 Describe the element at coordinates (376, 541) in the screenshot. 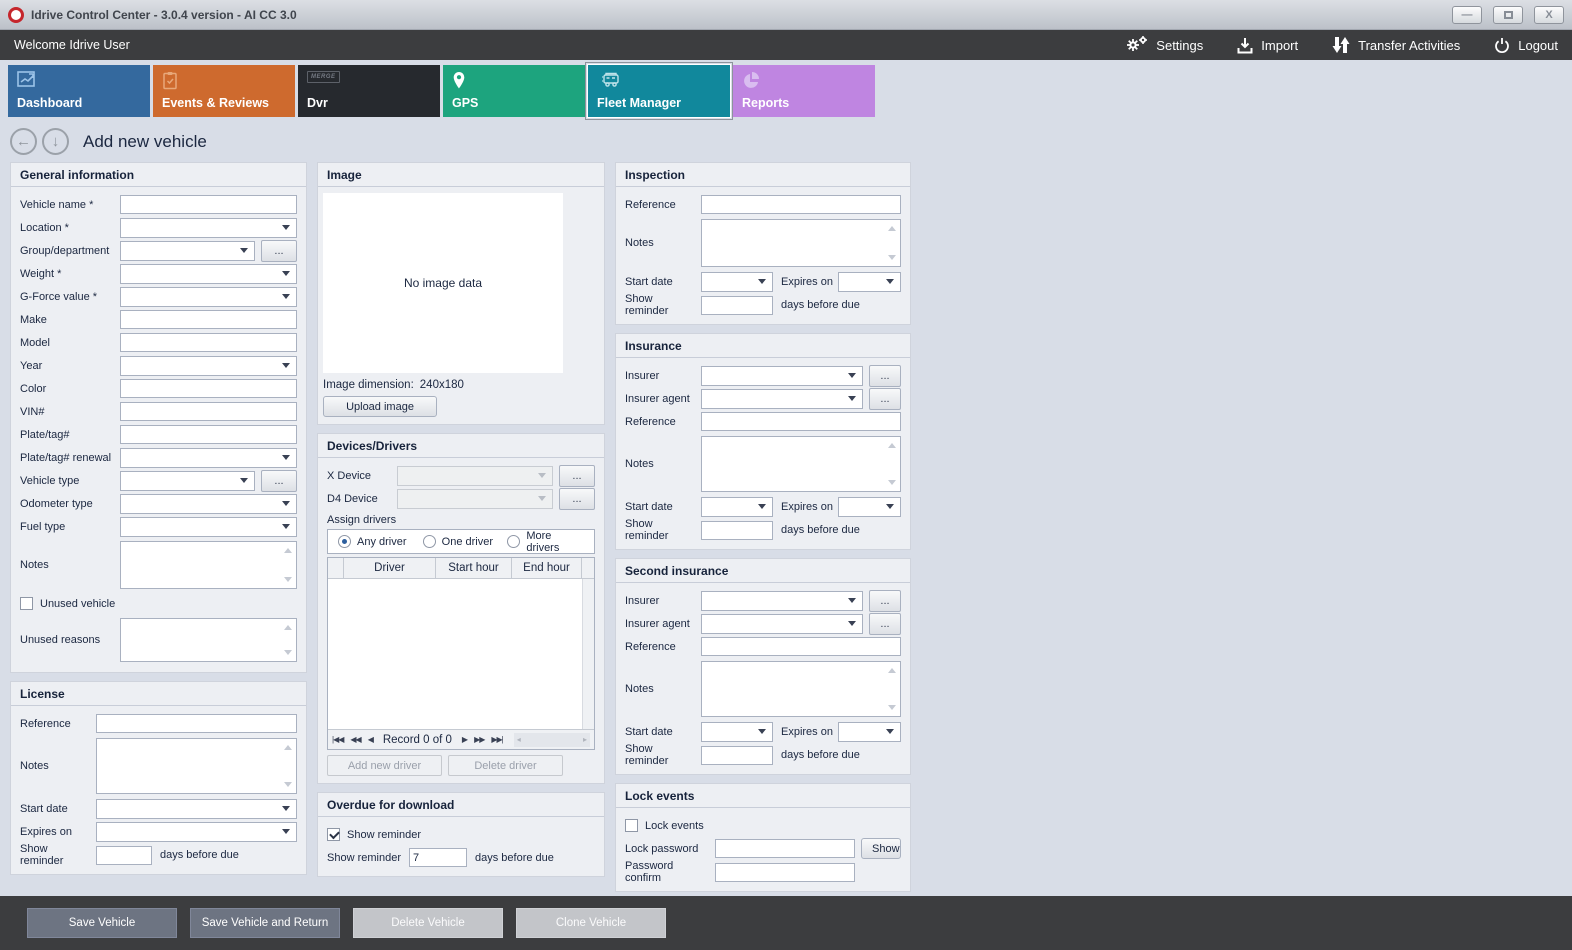

I see `radio-any-driver: Any driver` at that location.